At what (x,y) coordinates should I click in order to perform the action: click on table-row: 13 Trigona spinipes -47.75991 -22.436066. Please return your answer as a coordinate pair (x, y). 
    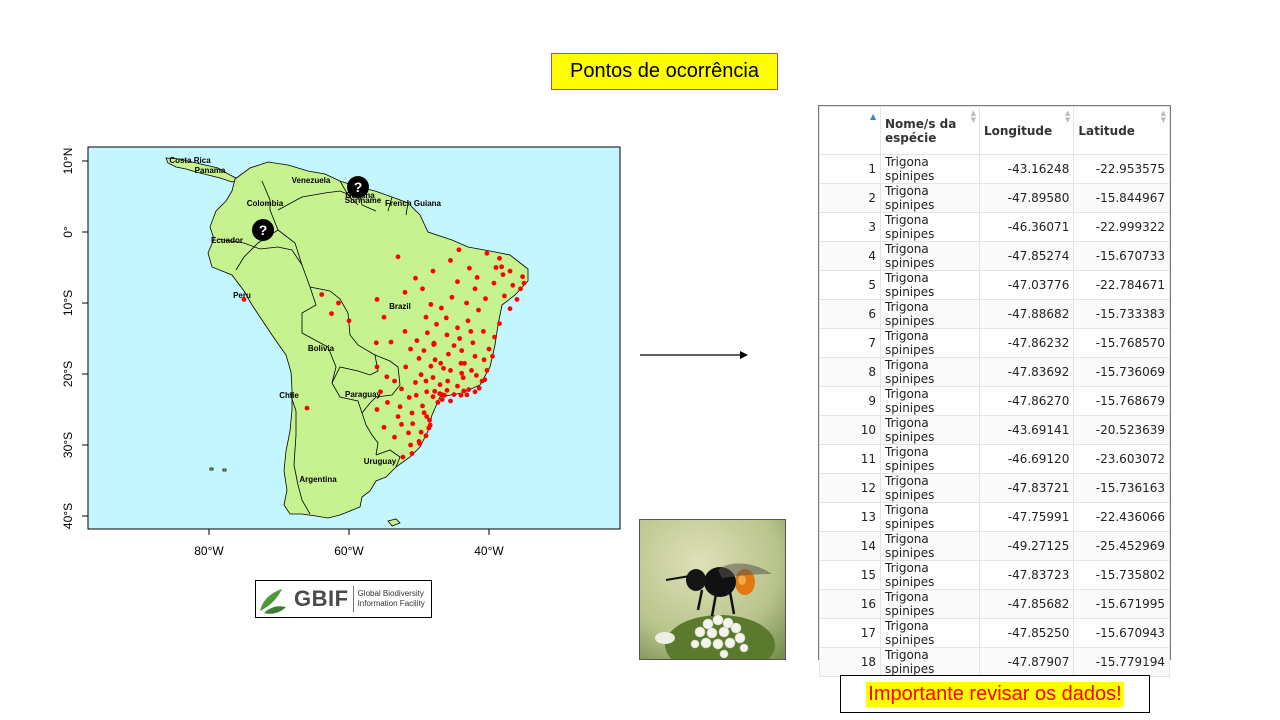
    Looking at the image, I should click on (994, 517).